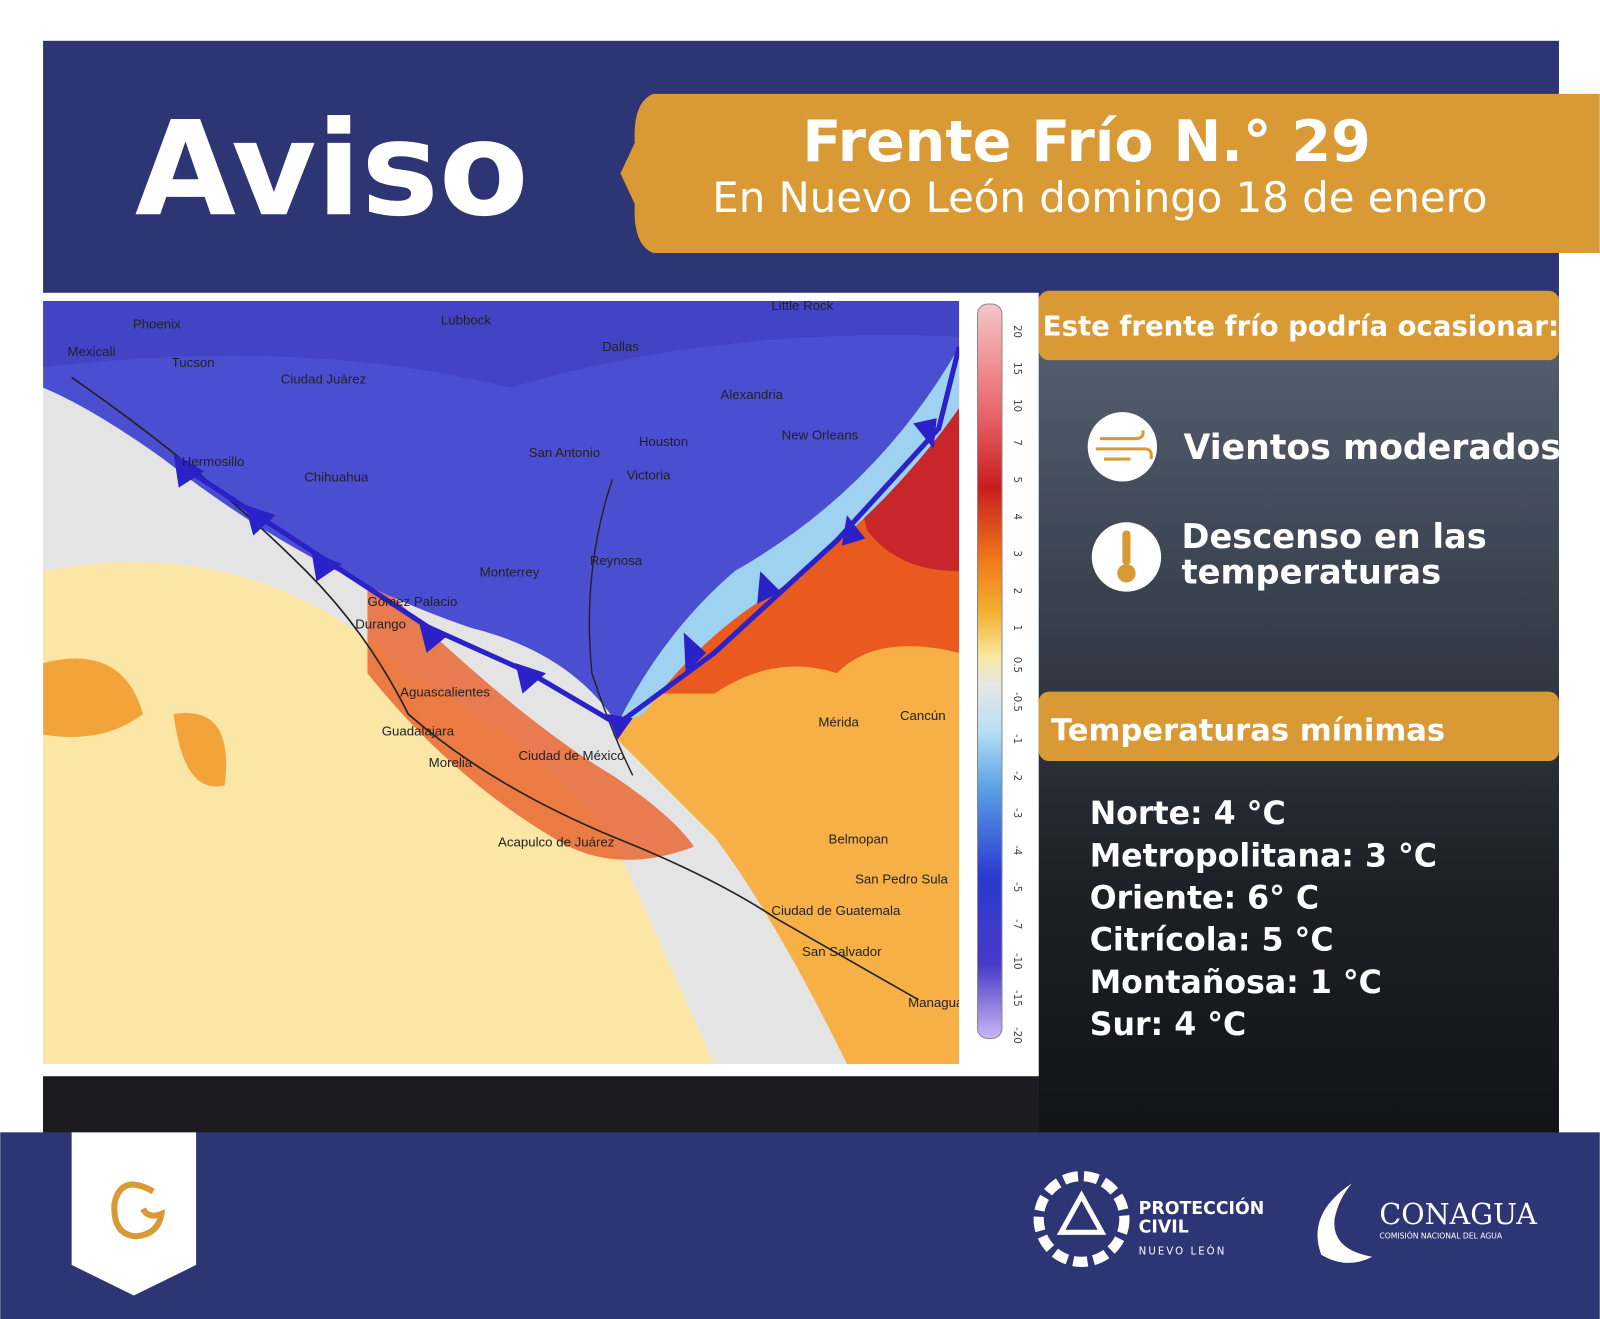 This screenshot has width=1600, height=1319. Describe the element at coordinates (1204, 899) in the screenshot. I see `minimum-row: Oriente: 6° C` at that location.